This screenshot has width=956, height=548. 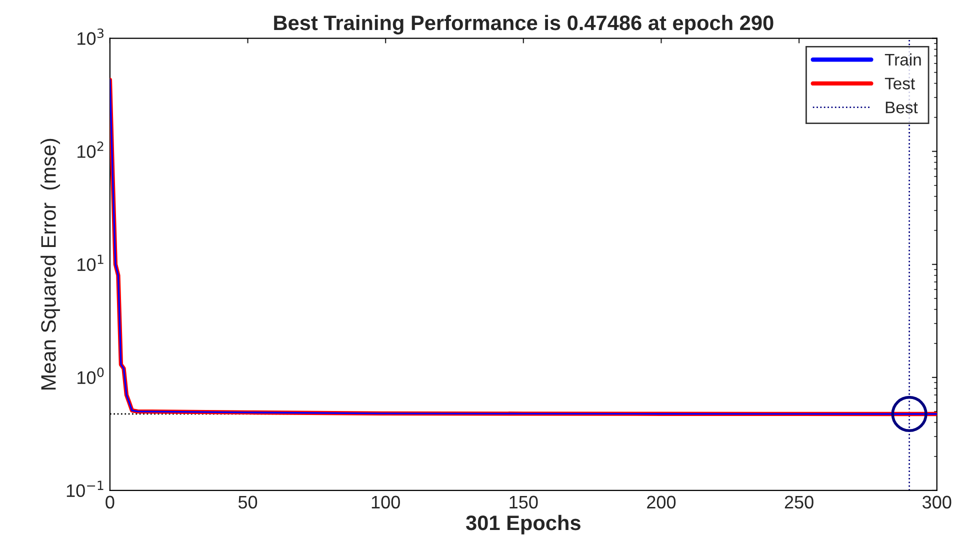 I want to click on x-tick-label: 300, so click(x=937, y=502).